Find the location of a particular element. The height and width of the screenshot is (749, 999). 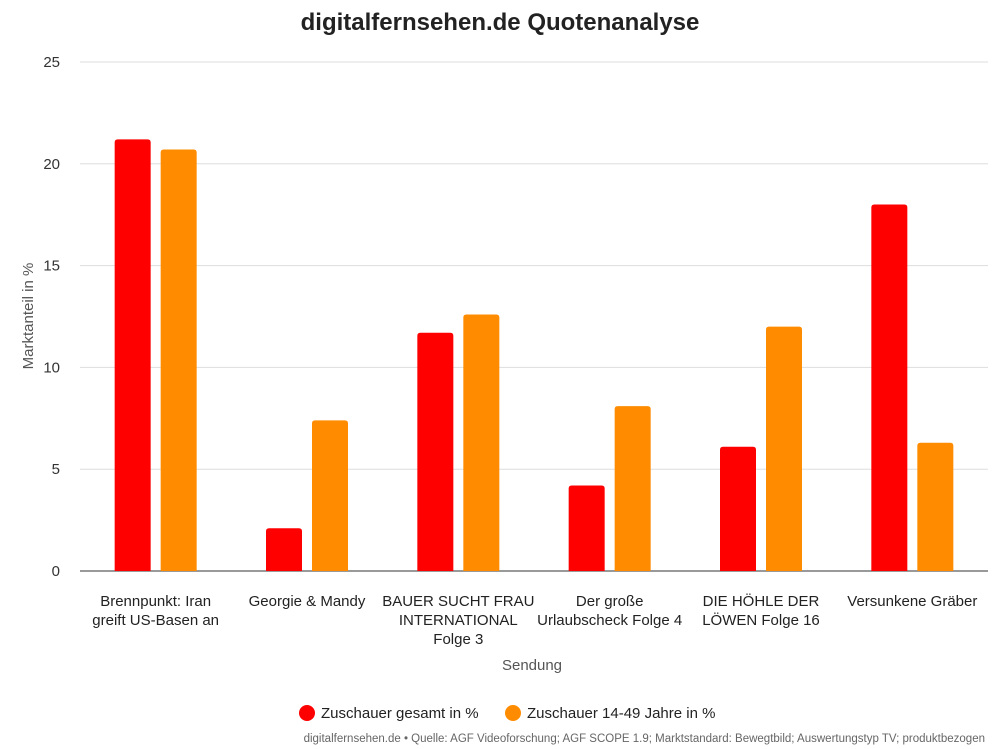

y-tick-label: 20 is located at coordinates (51, 164).